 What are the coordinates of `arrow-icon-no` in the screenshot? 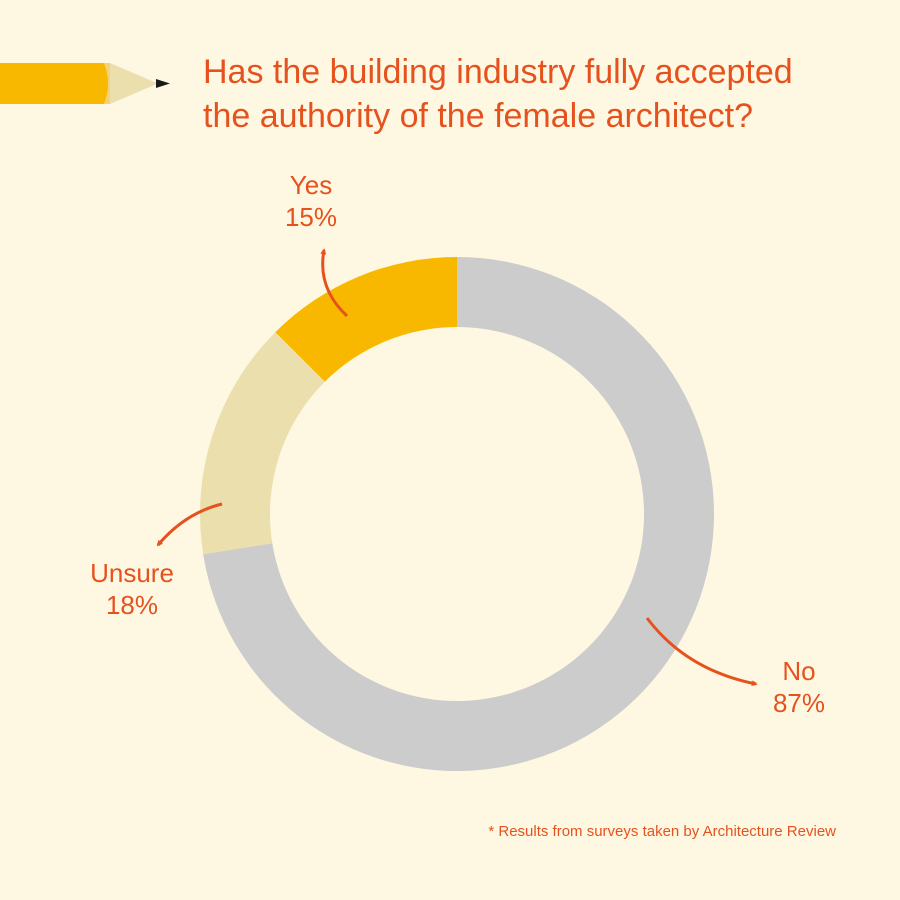 It's located at (701, 652).